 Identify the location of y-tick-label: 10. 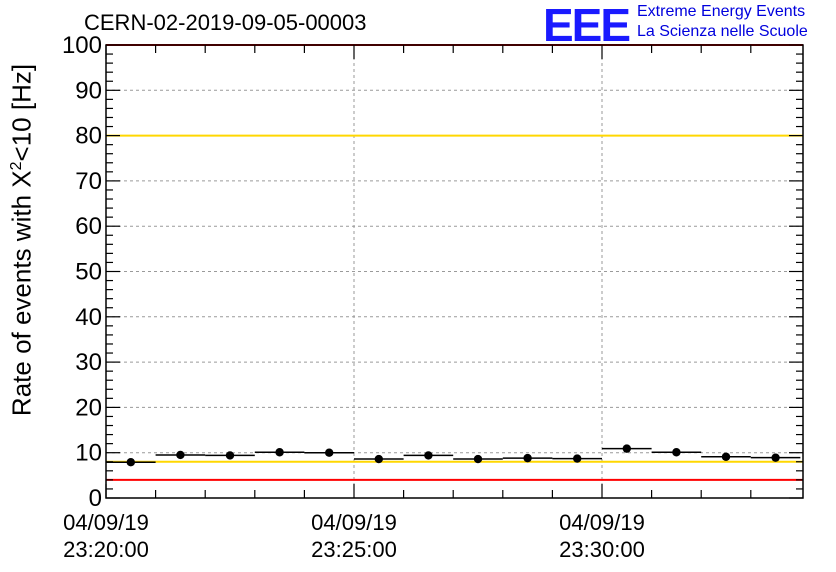
(88, 453).